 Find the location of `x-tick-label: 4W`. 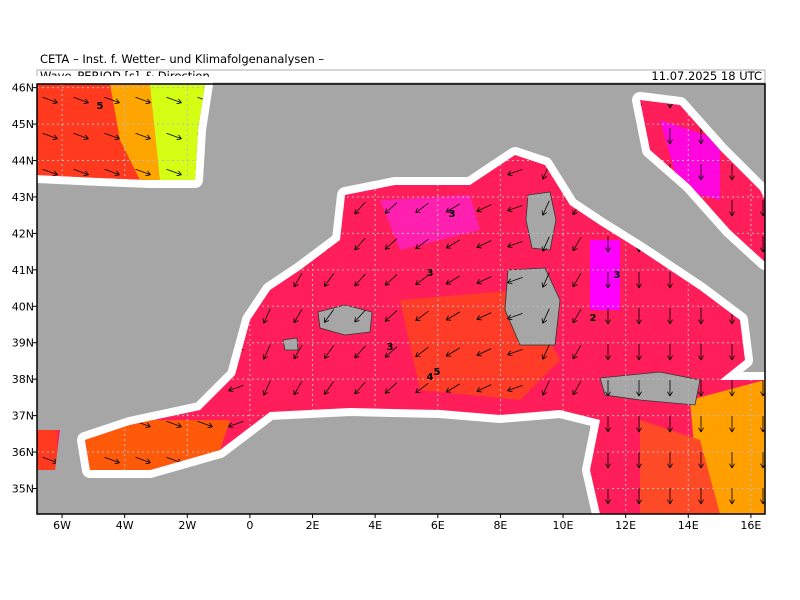

x-tick-label: 4W is located at coordinates (125, 525).